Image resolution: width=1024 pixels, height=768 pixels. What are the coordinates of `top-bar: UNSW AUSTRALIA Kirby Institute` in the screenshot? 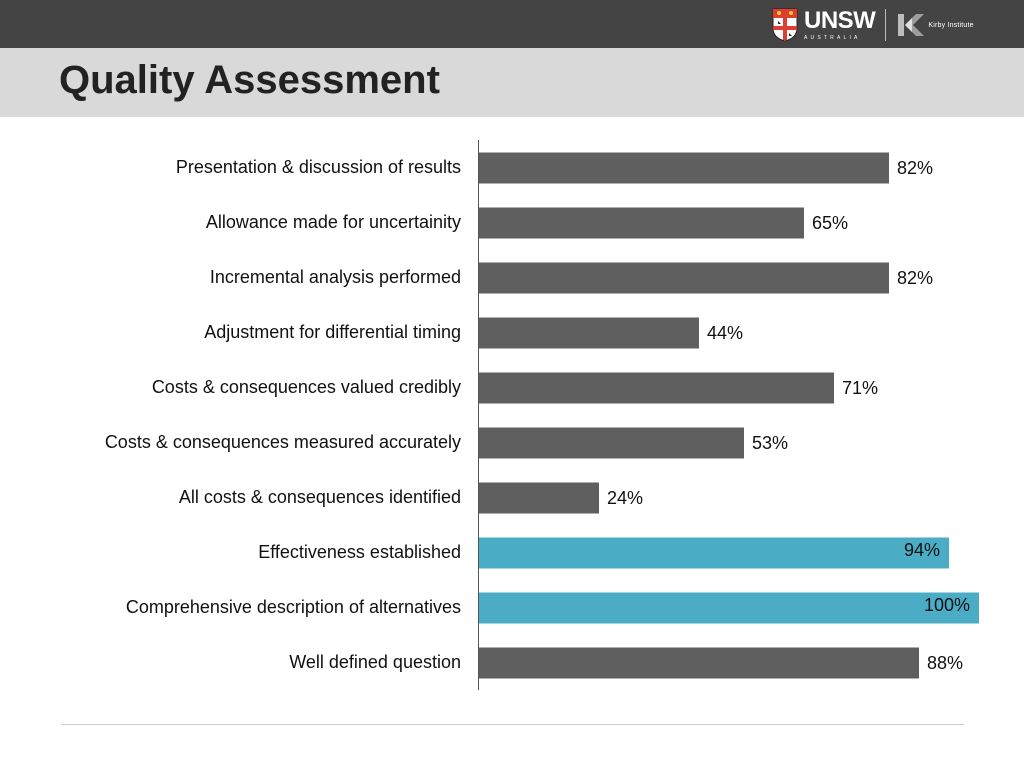 It's located at (512, 24).